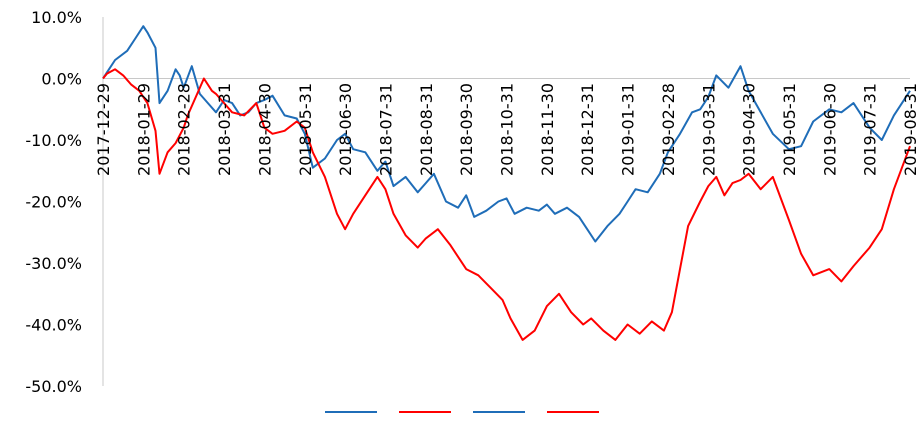  Describe the element at coordinates (829, 129) in the screenshot. I see `x-tick-label: 2019-06-30` at that location.